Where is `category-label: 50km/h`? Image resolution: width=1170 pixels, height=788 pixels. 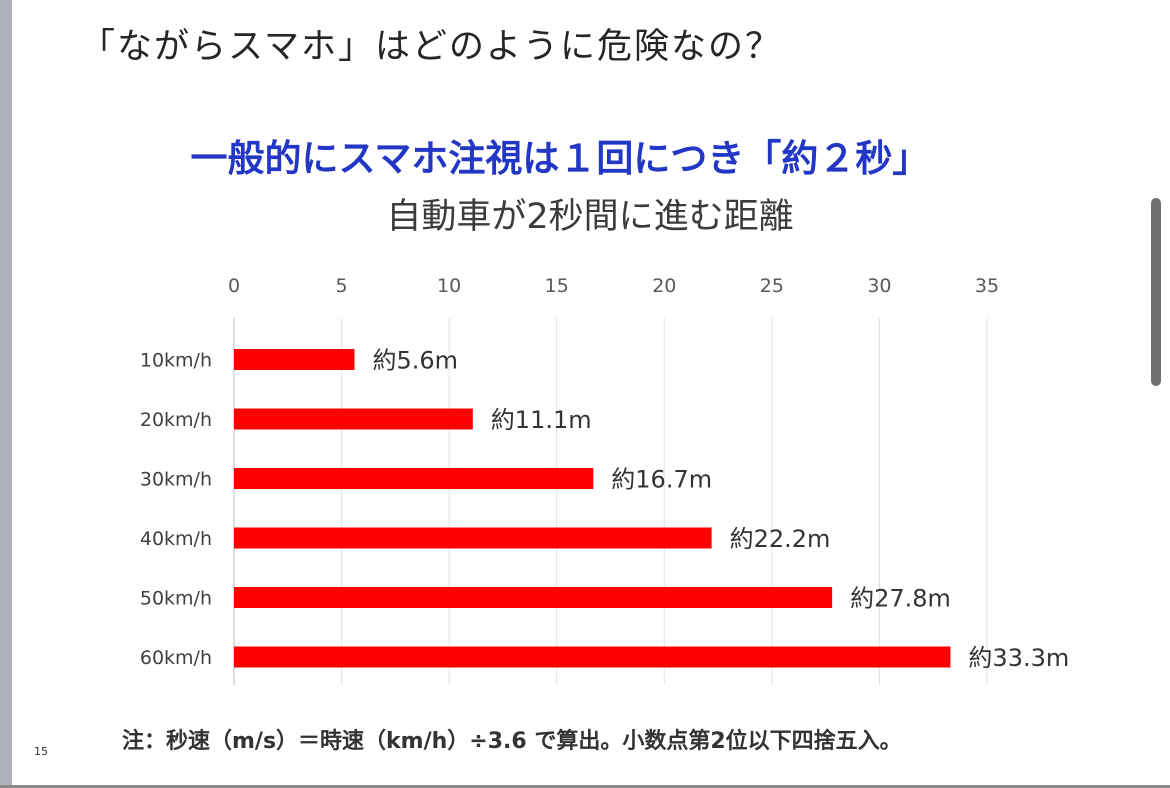 category-label: 50km/h is located at coordinates (176, 599).